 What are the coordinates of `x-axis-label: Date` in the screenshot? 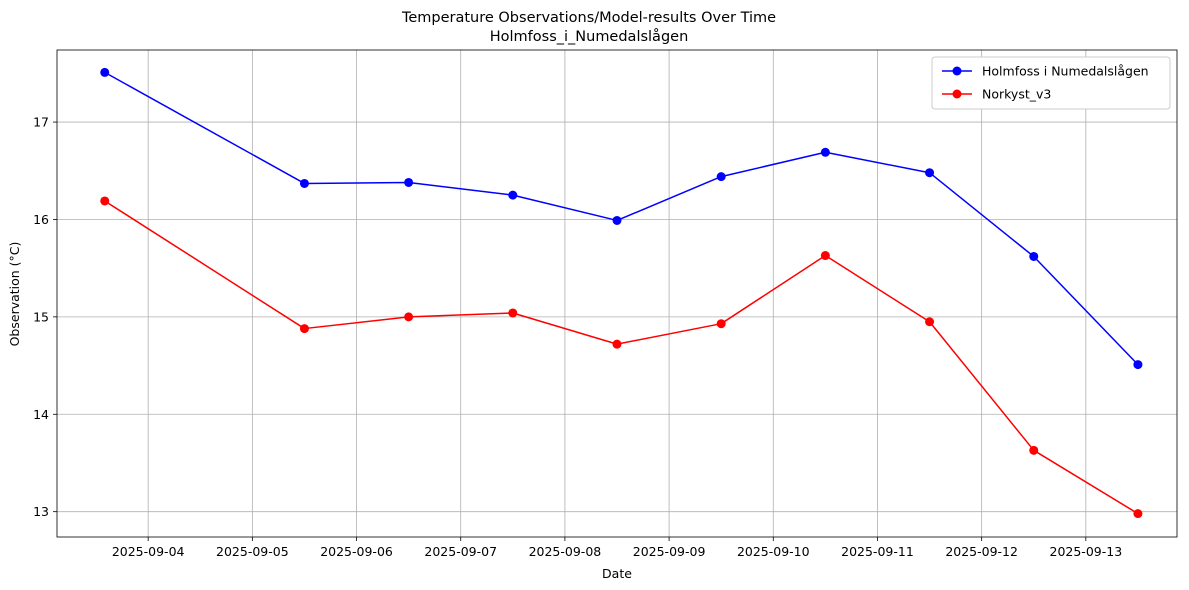 It's located at (617, 573).